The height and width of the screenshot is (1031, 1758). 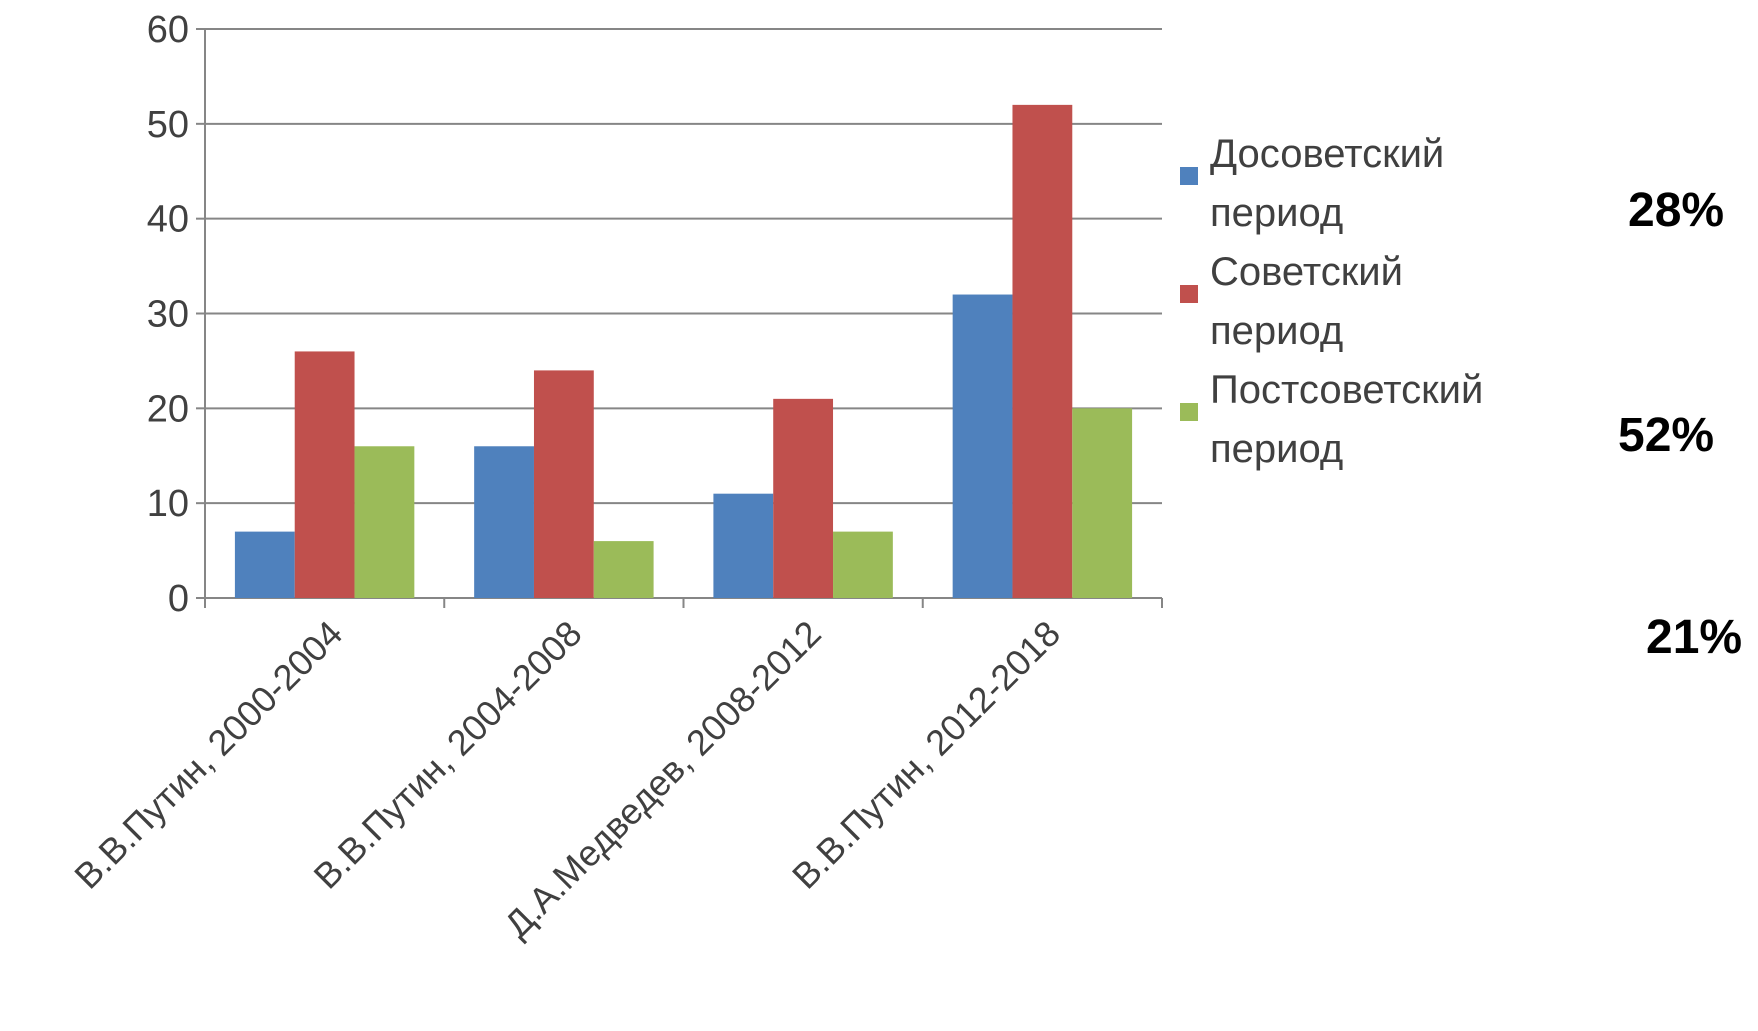 What do you see at coordinates (1666, 435) in the screenshot?
I see `percent-annotation-2: 52%` at bounding box center [1666, 435].